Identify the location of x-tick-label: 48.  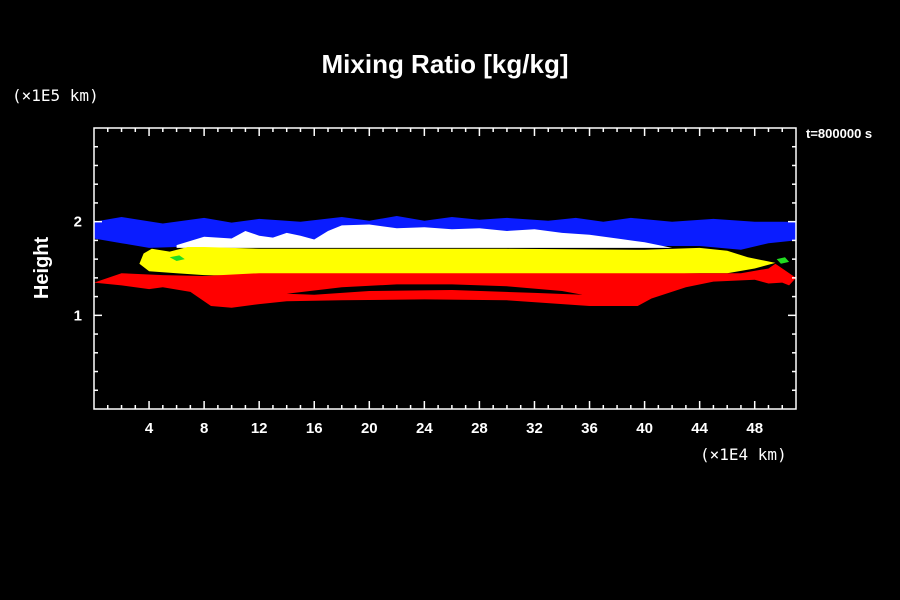
(754, 428).